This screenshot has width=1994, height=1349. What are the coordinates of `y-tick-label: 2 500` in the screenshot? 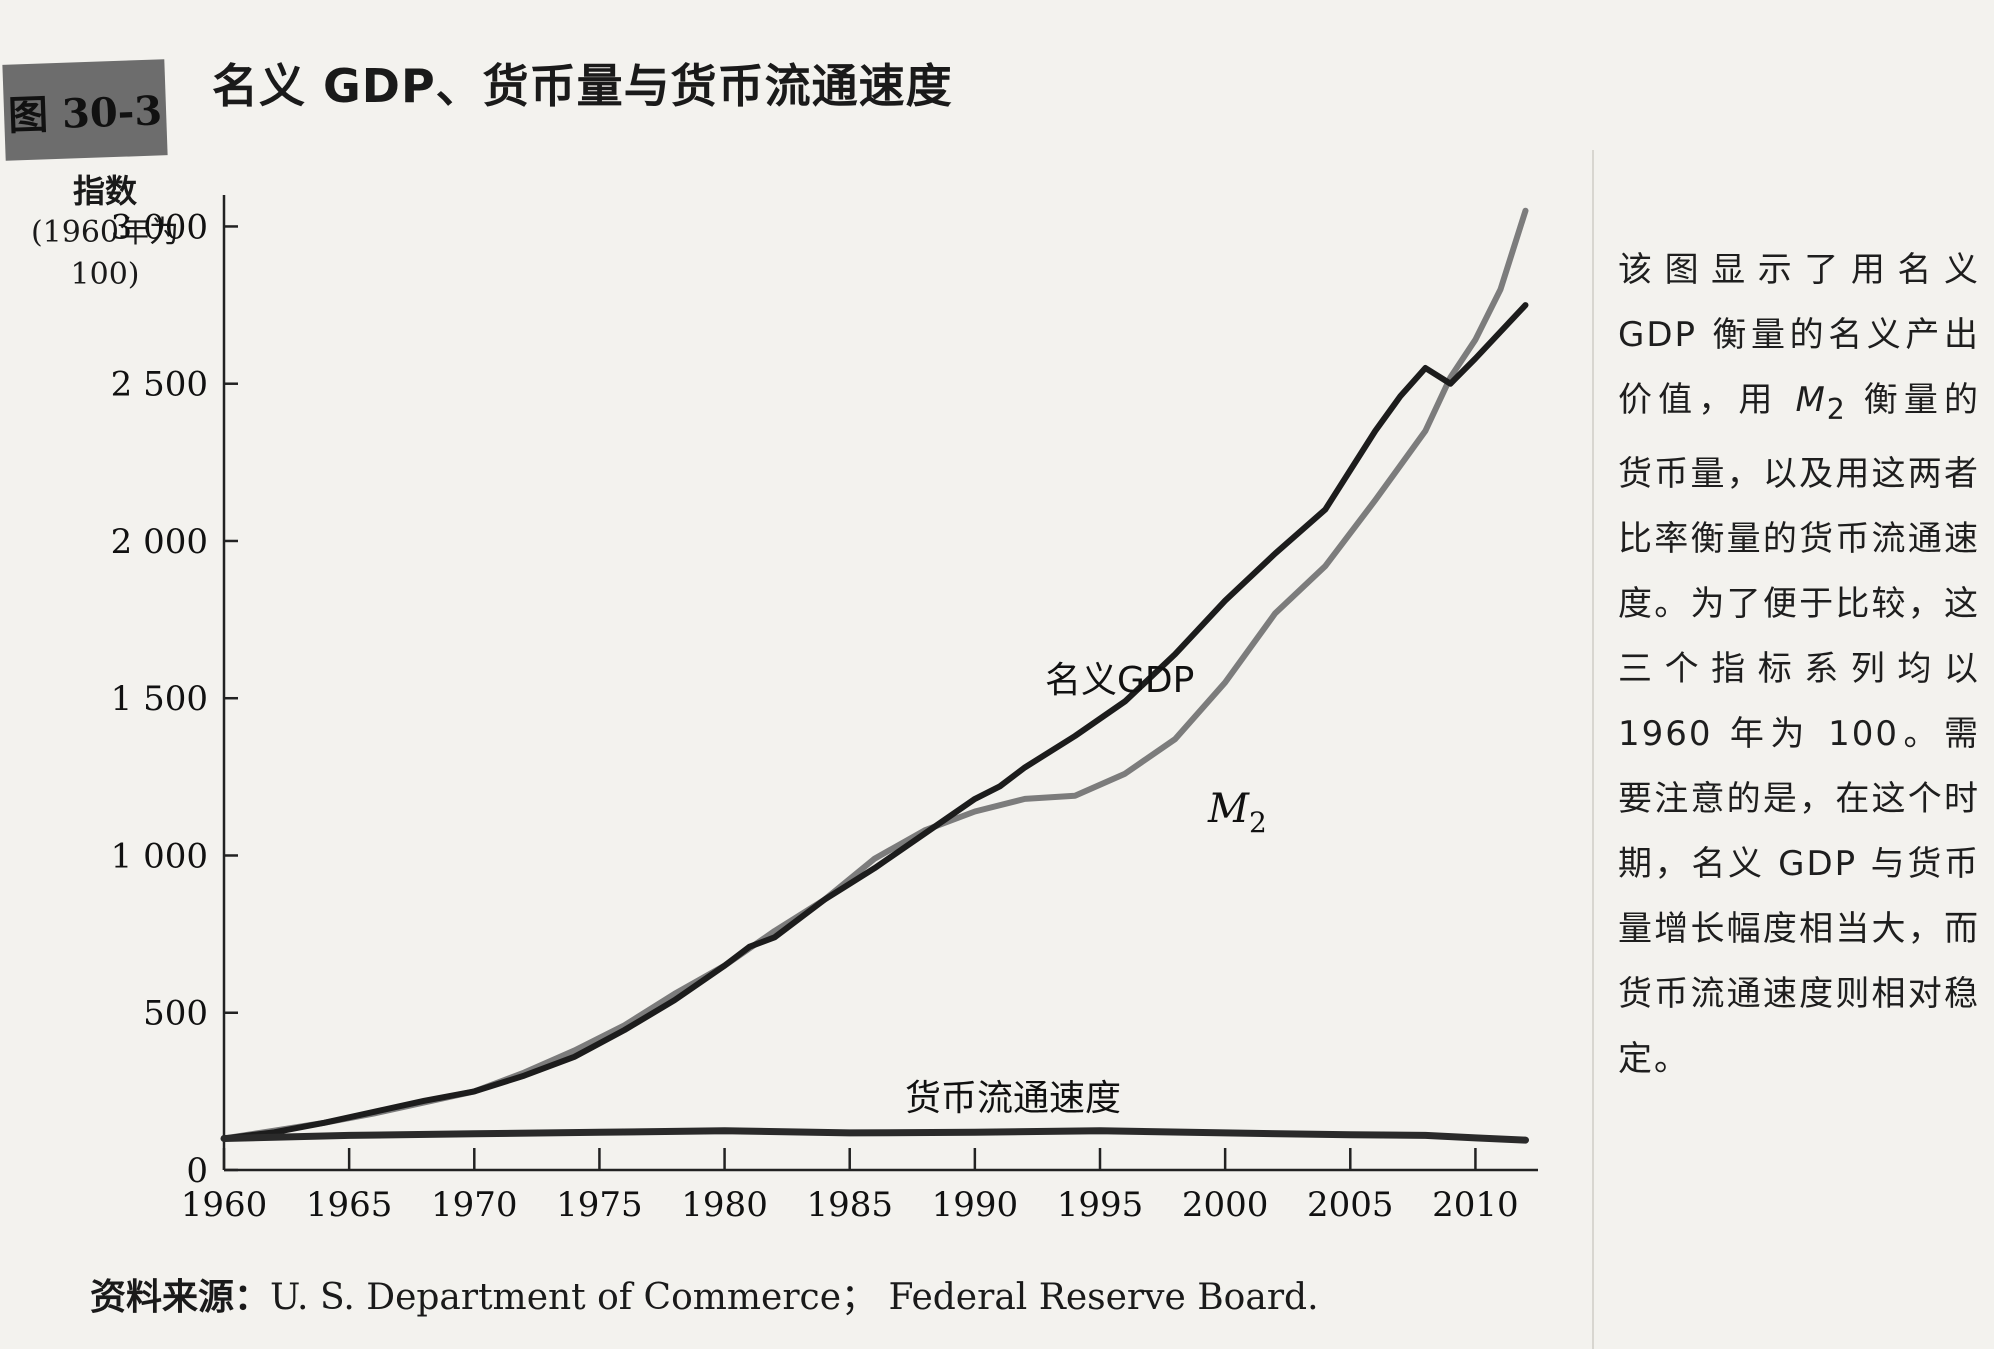 It's located at (159, 385).